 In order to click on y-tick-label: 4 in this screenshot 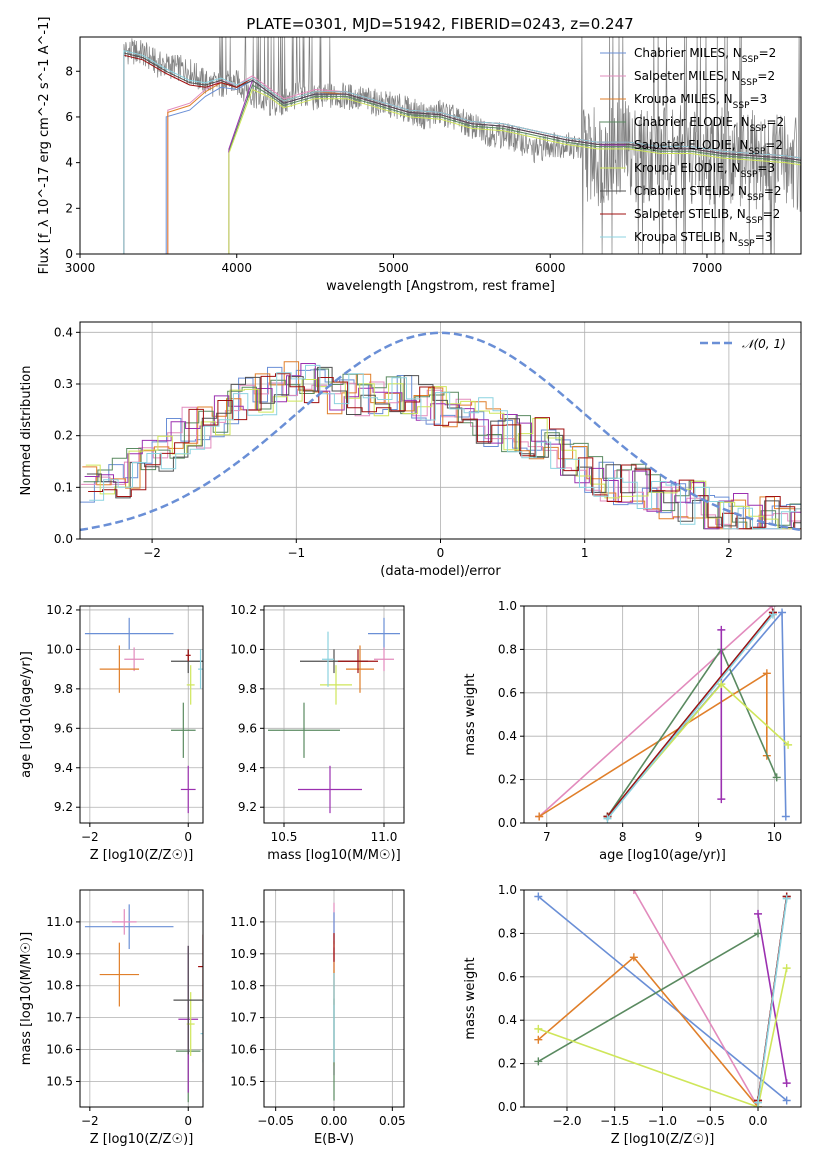, I will do `click(69, 163)`.